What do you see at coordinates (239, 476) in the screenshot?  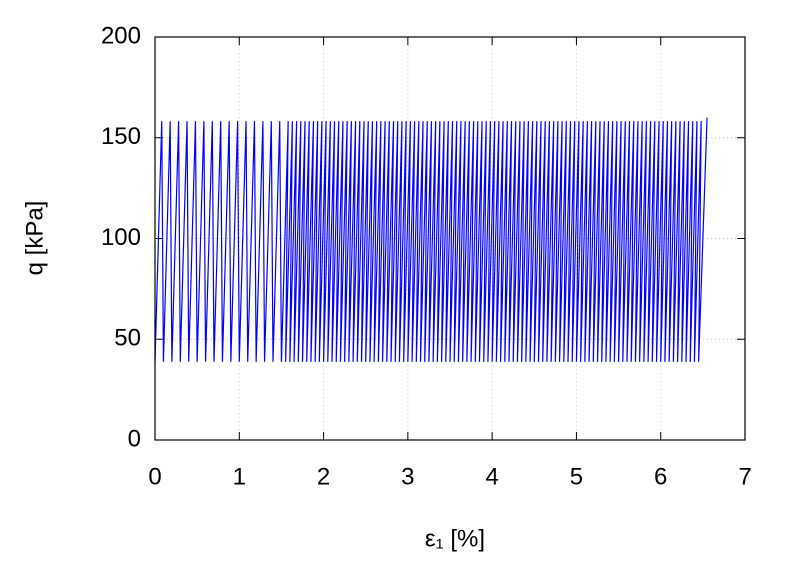 I see `x-tick-label: 1` at bounding box center [239, 476].